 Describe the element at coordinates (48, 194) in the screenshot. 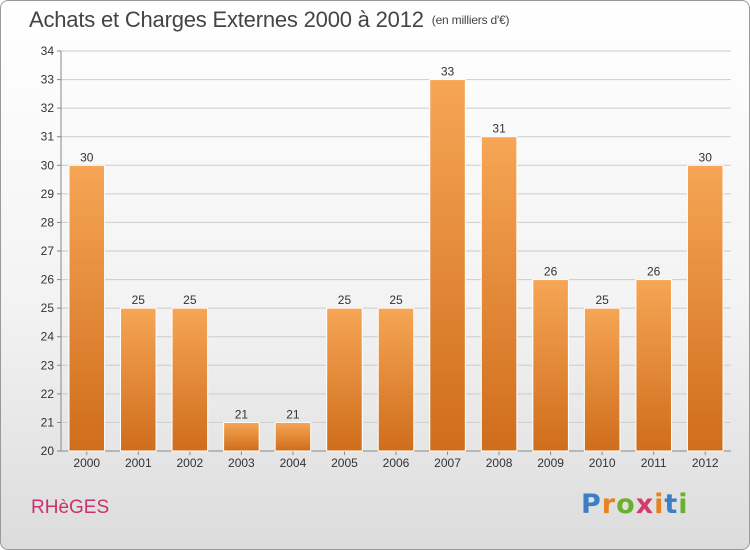

I see `y-tick-label: 29` at that location.